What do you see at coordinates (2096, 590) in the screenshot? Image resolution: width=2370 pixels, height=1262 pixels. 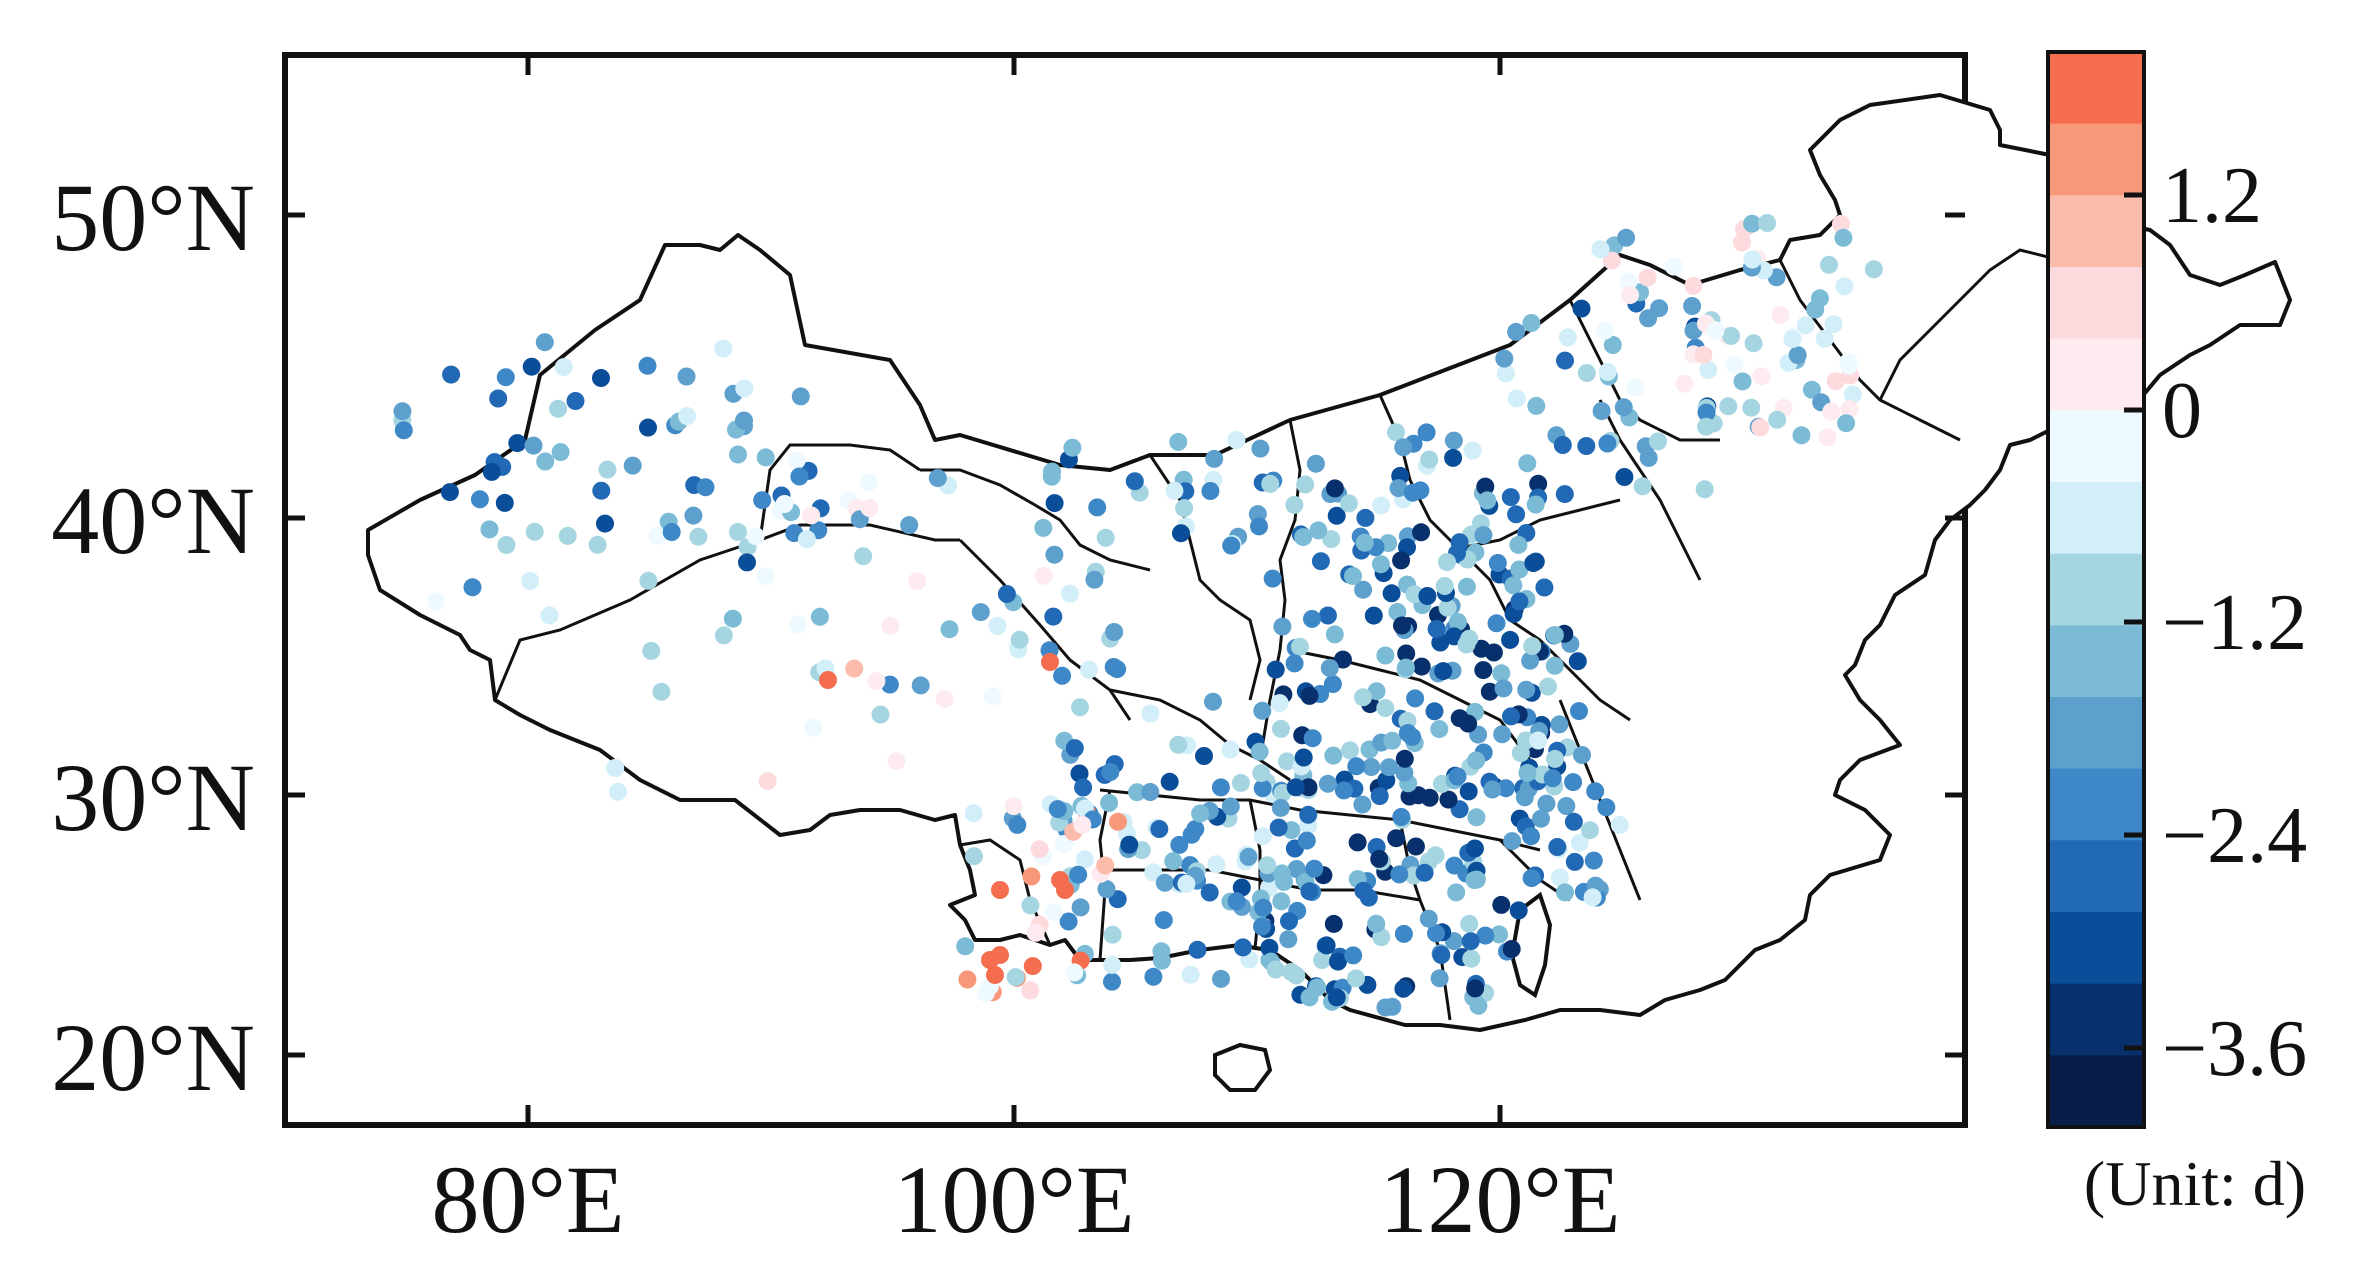 I see `colorbar` at bounding box center [2096, 590].